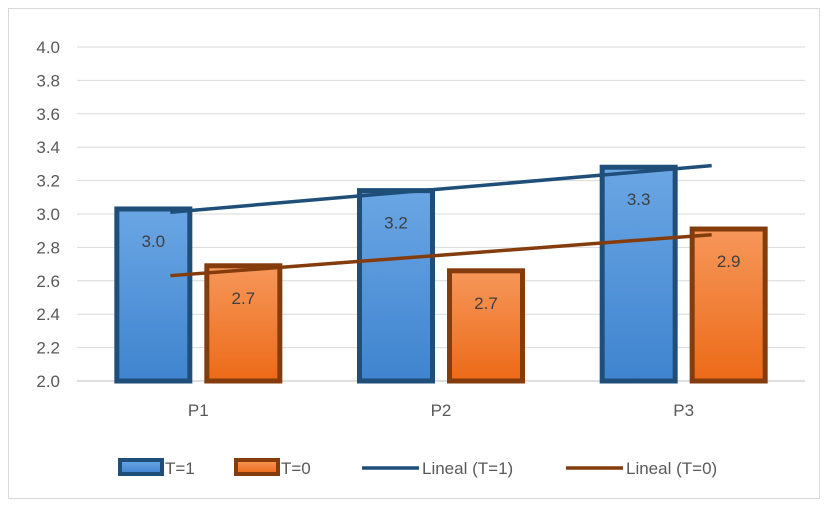 The height and width of the screenshot is (507, 828). I want to click on y-tick-label: 4.0, so click(48, 47).